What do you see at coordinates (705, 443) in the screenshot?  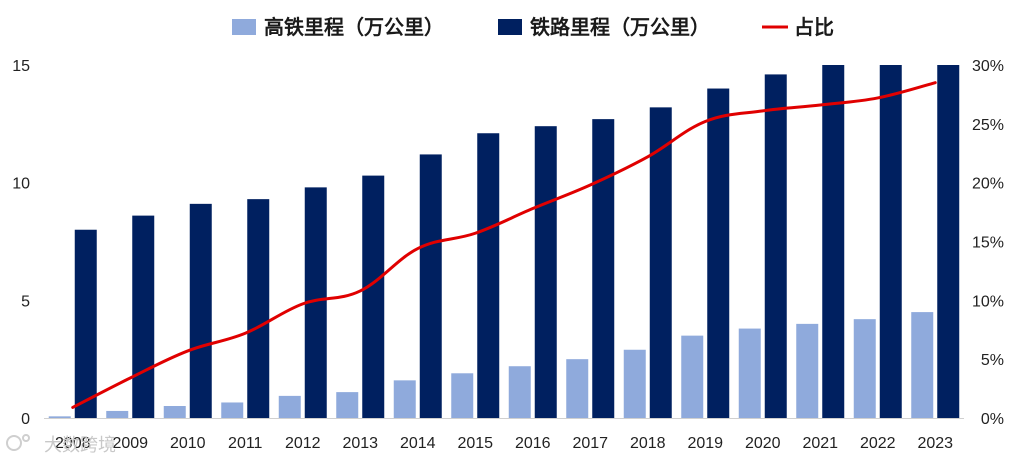 I see `x-tick-label: 2019` at bounding box center [705, 443].